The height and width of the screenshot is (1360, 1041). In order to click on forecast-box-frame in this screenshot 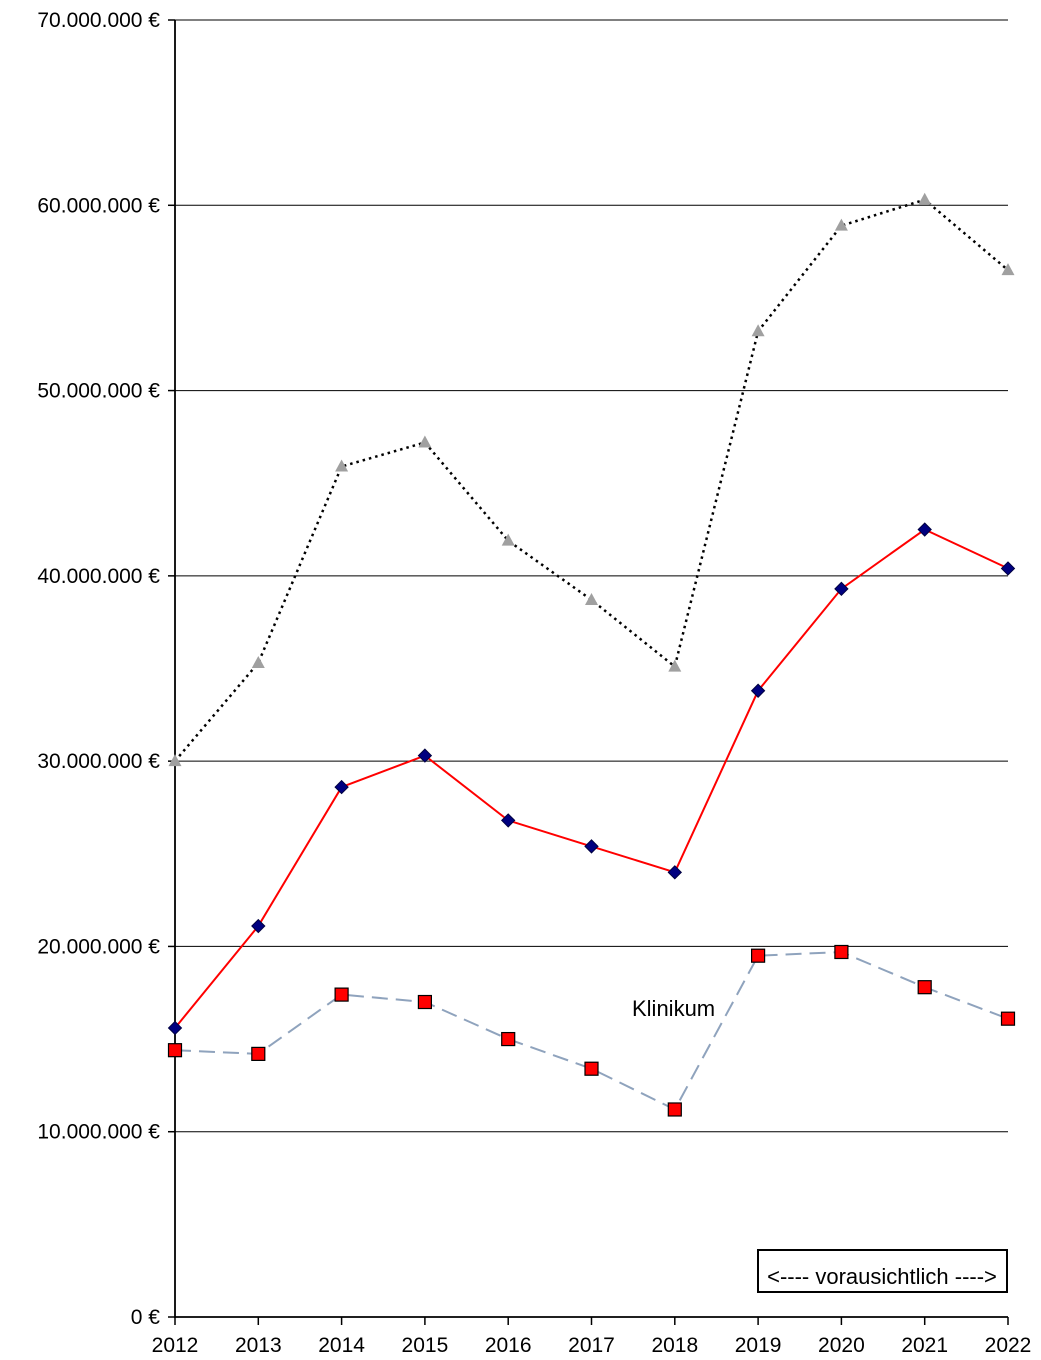, I will do `click(882, 1271)`.